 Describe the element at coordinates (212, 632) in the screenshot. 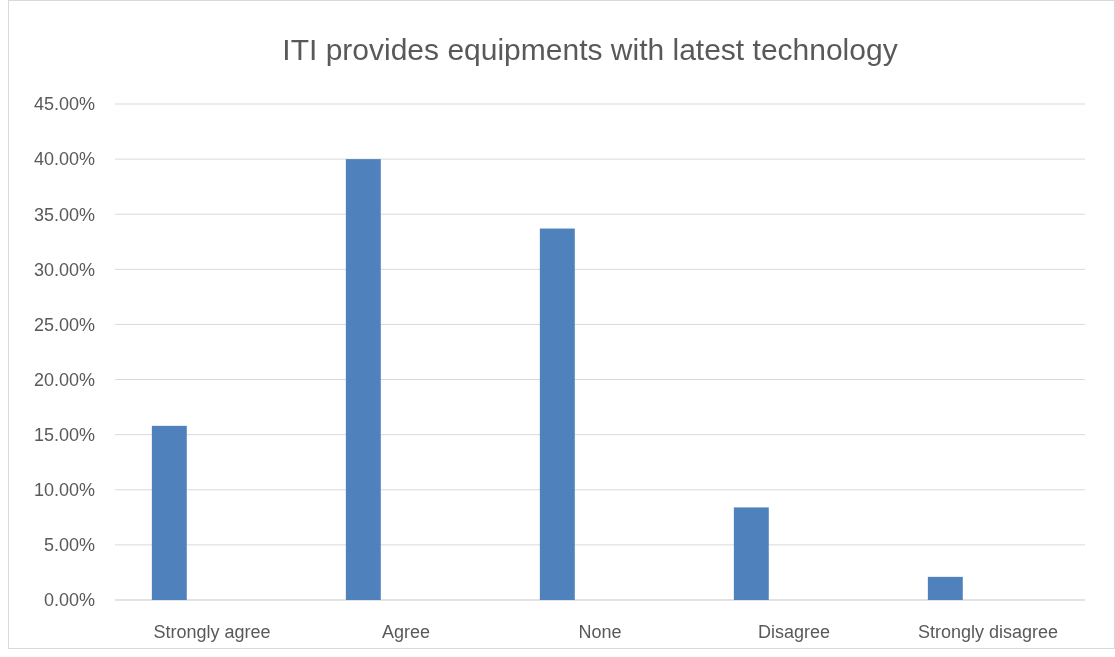

I see `x-tick-label: Strongly agree` at that location.